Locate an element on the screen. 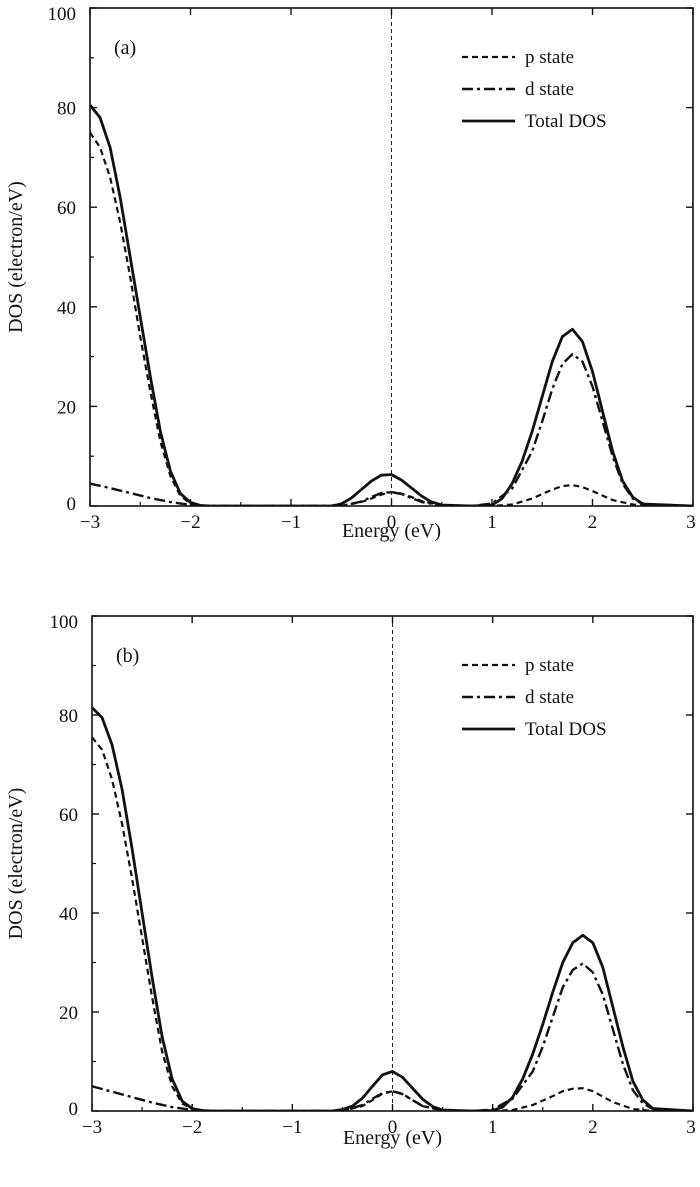 This screenshot has width=700, height=1187. panel-label: (b) is located at coordinates (127, 656).